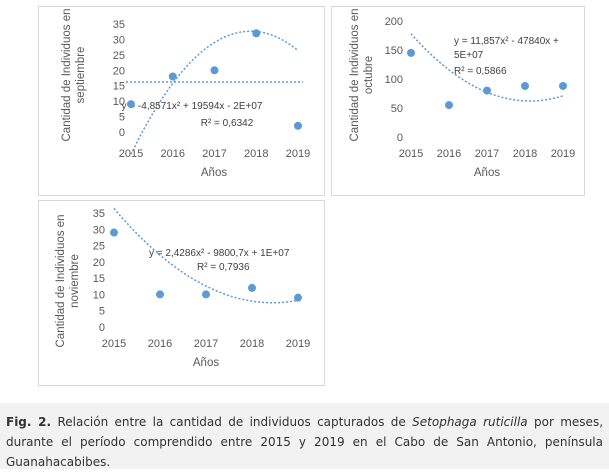  What do you see at coordinates (369, 75) in the screenshot?
I see `y-axis-title-line: octubre` at bounding box center [369, 75].